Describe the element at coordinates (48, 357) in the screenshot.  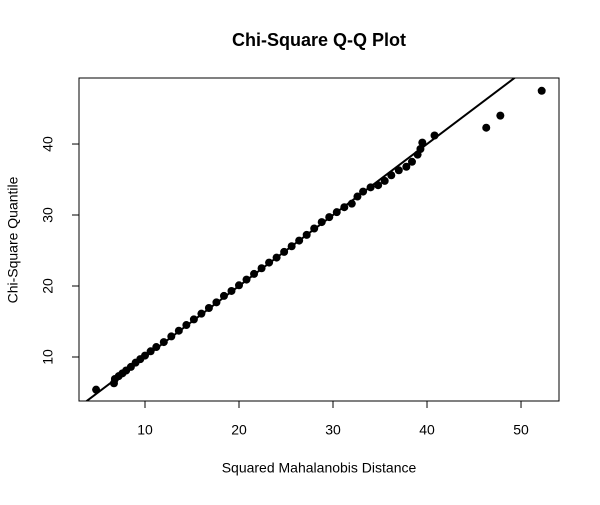
I see `y-tick-label: 10` at that location.